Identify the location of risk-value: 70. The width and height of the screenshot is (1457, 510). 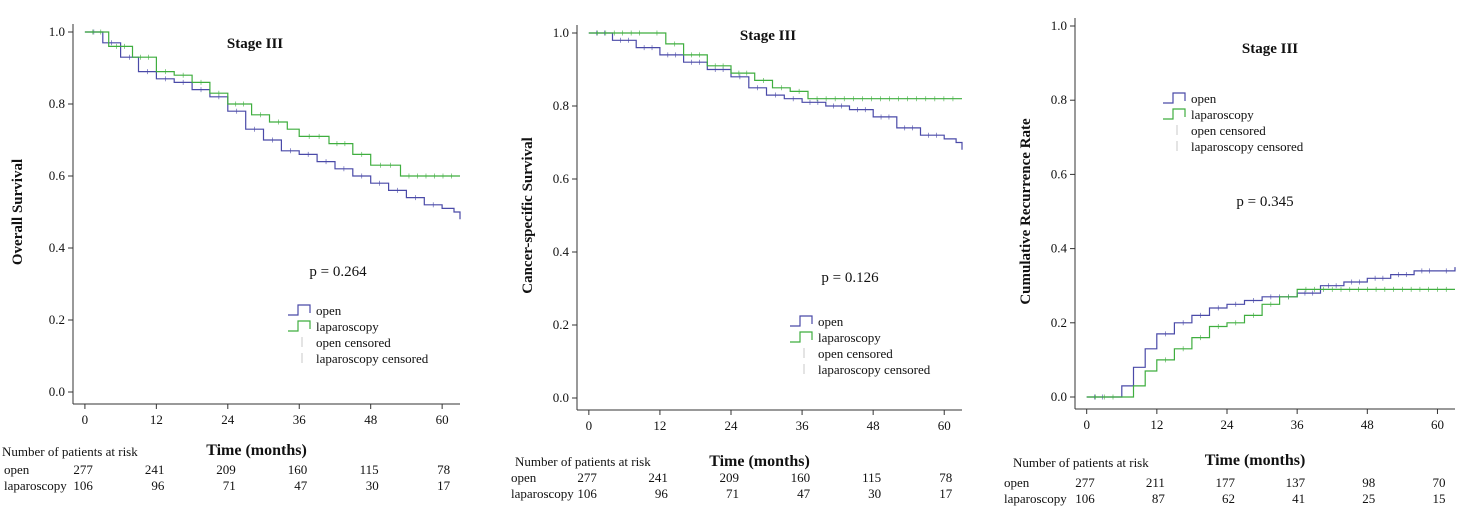
(1438, 482).